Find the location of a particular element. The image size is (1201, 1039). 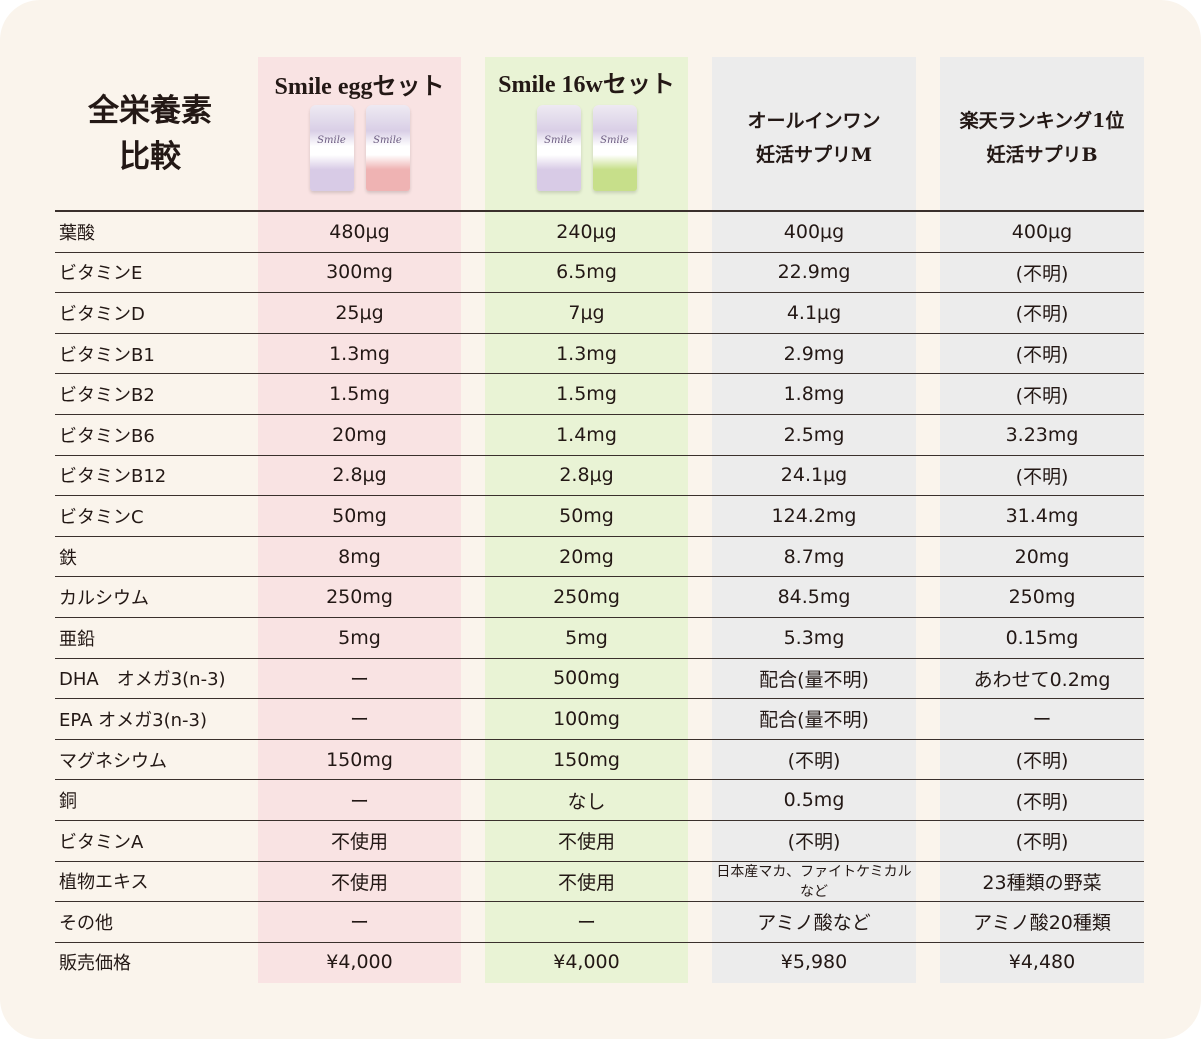

smile-egg-value: 5mg is located at coordinates (359, 637).